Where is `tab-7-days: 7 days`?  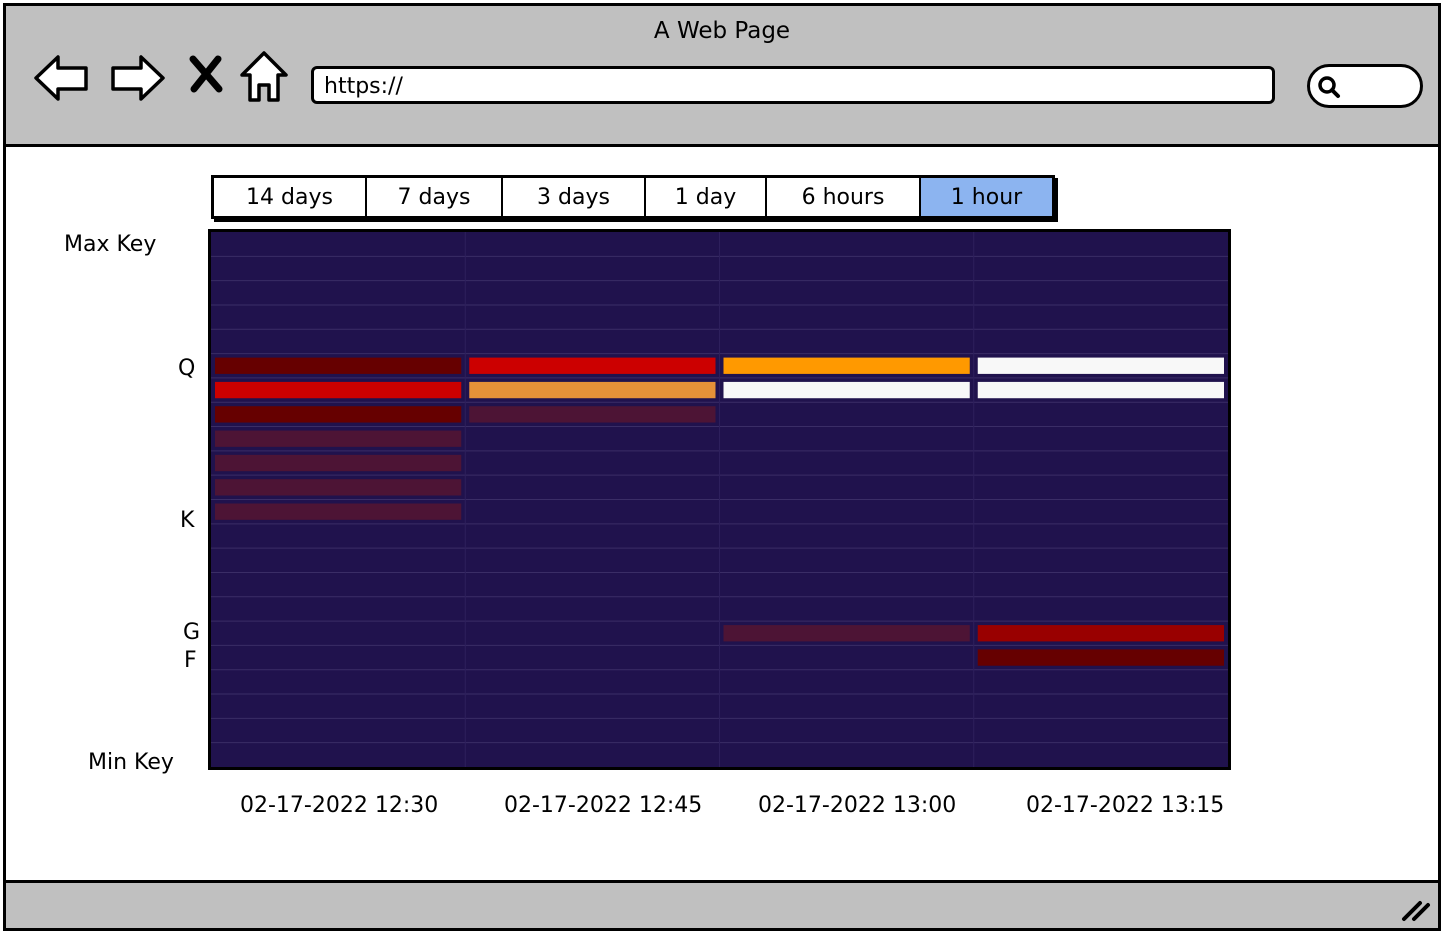
tab-7-days: 7 days is located at coordinates (435, 197).